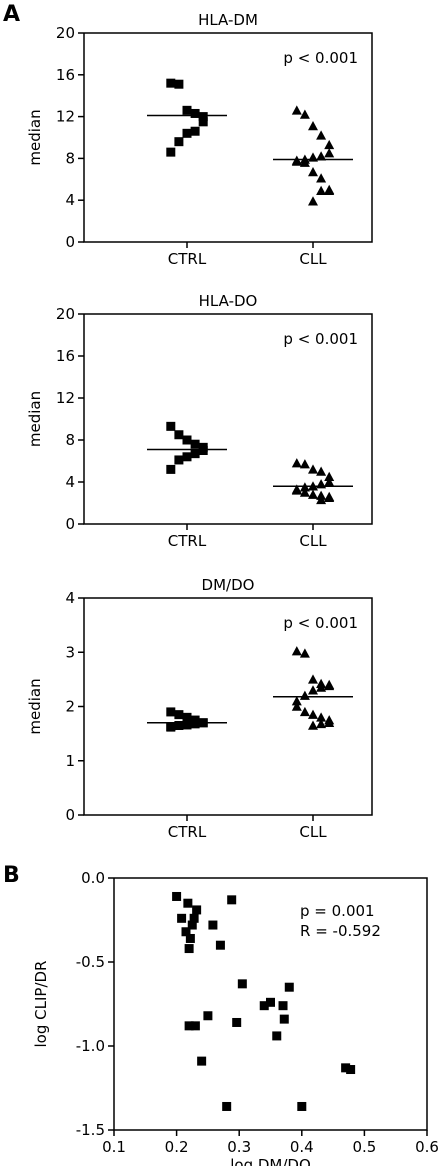 Image resolution: width=441 pixels, height=1166 pixels. What do you see at coordinates (70, 158) in the screenshot?
I see `y-tick-label: 8` at bounding box center [70, 158].